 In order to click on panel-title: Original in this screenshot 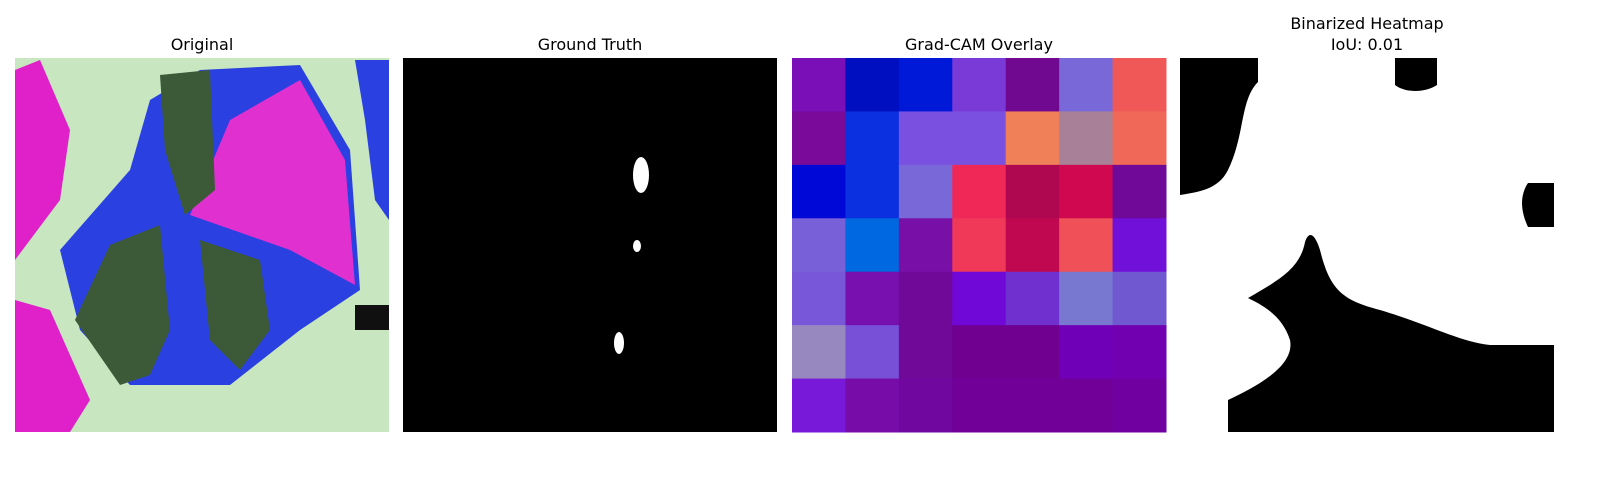, I will do `click(202, 44)`.